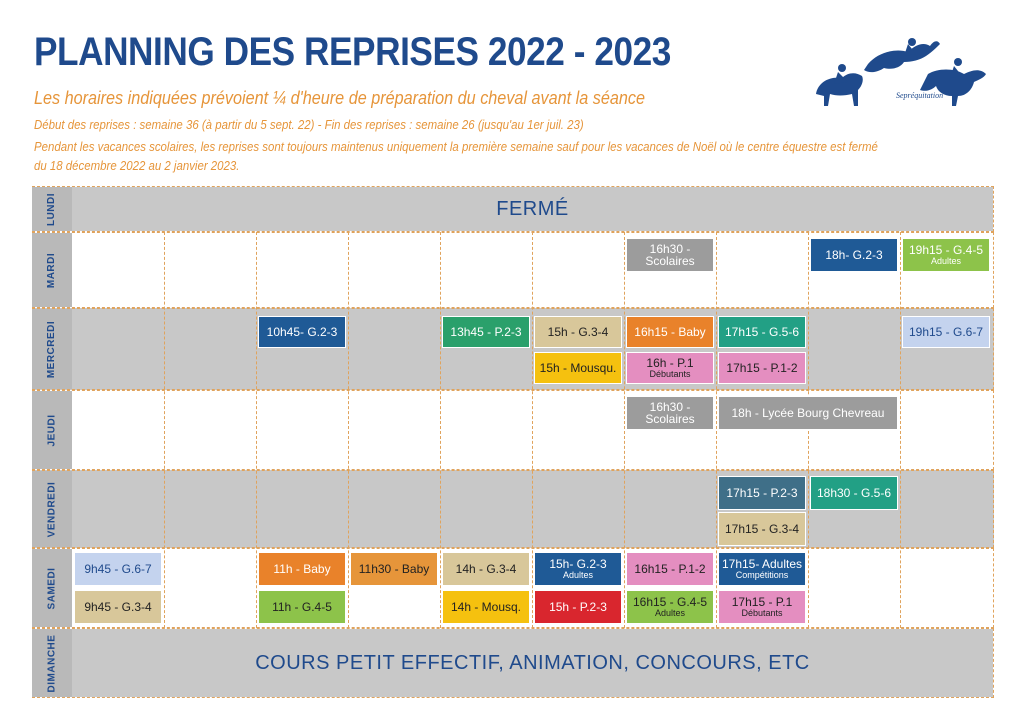  I want to click on day-label-samedi: SAMEDI, so click(52, 588).